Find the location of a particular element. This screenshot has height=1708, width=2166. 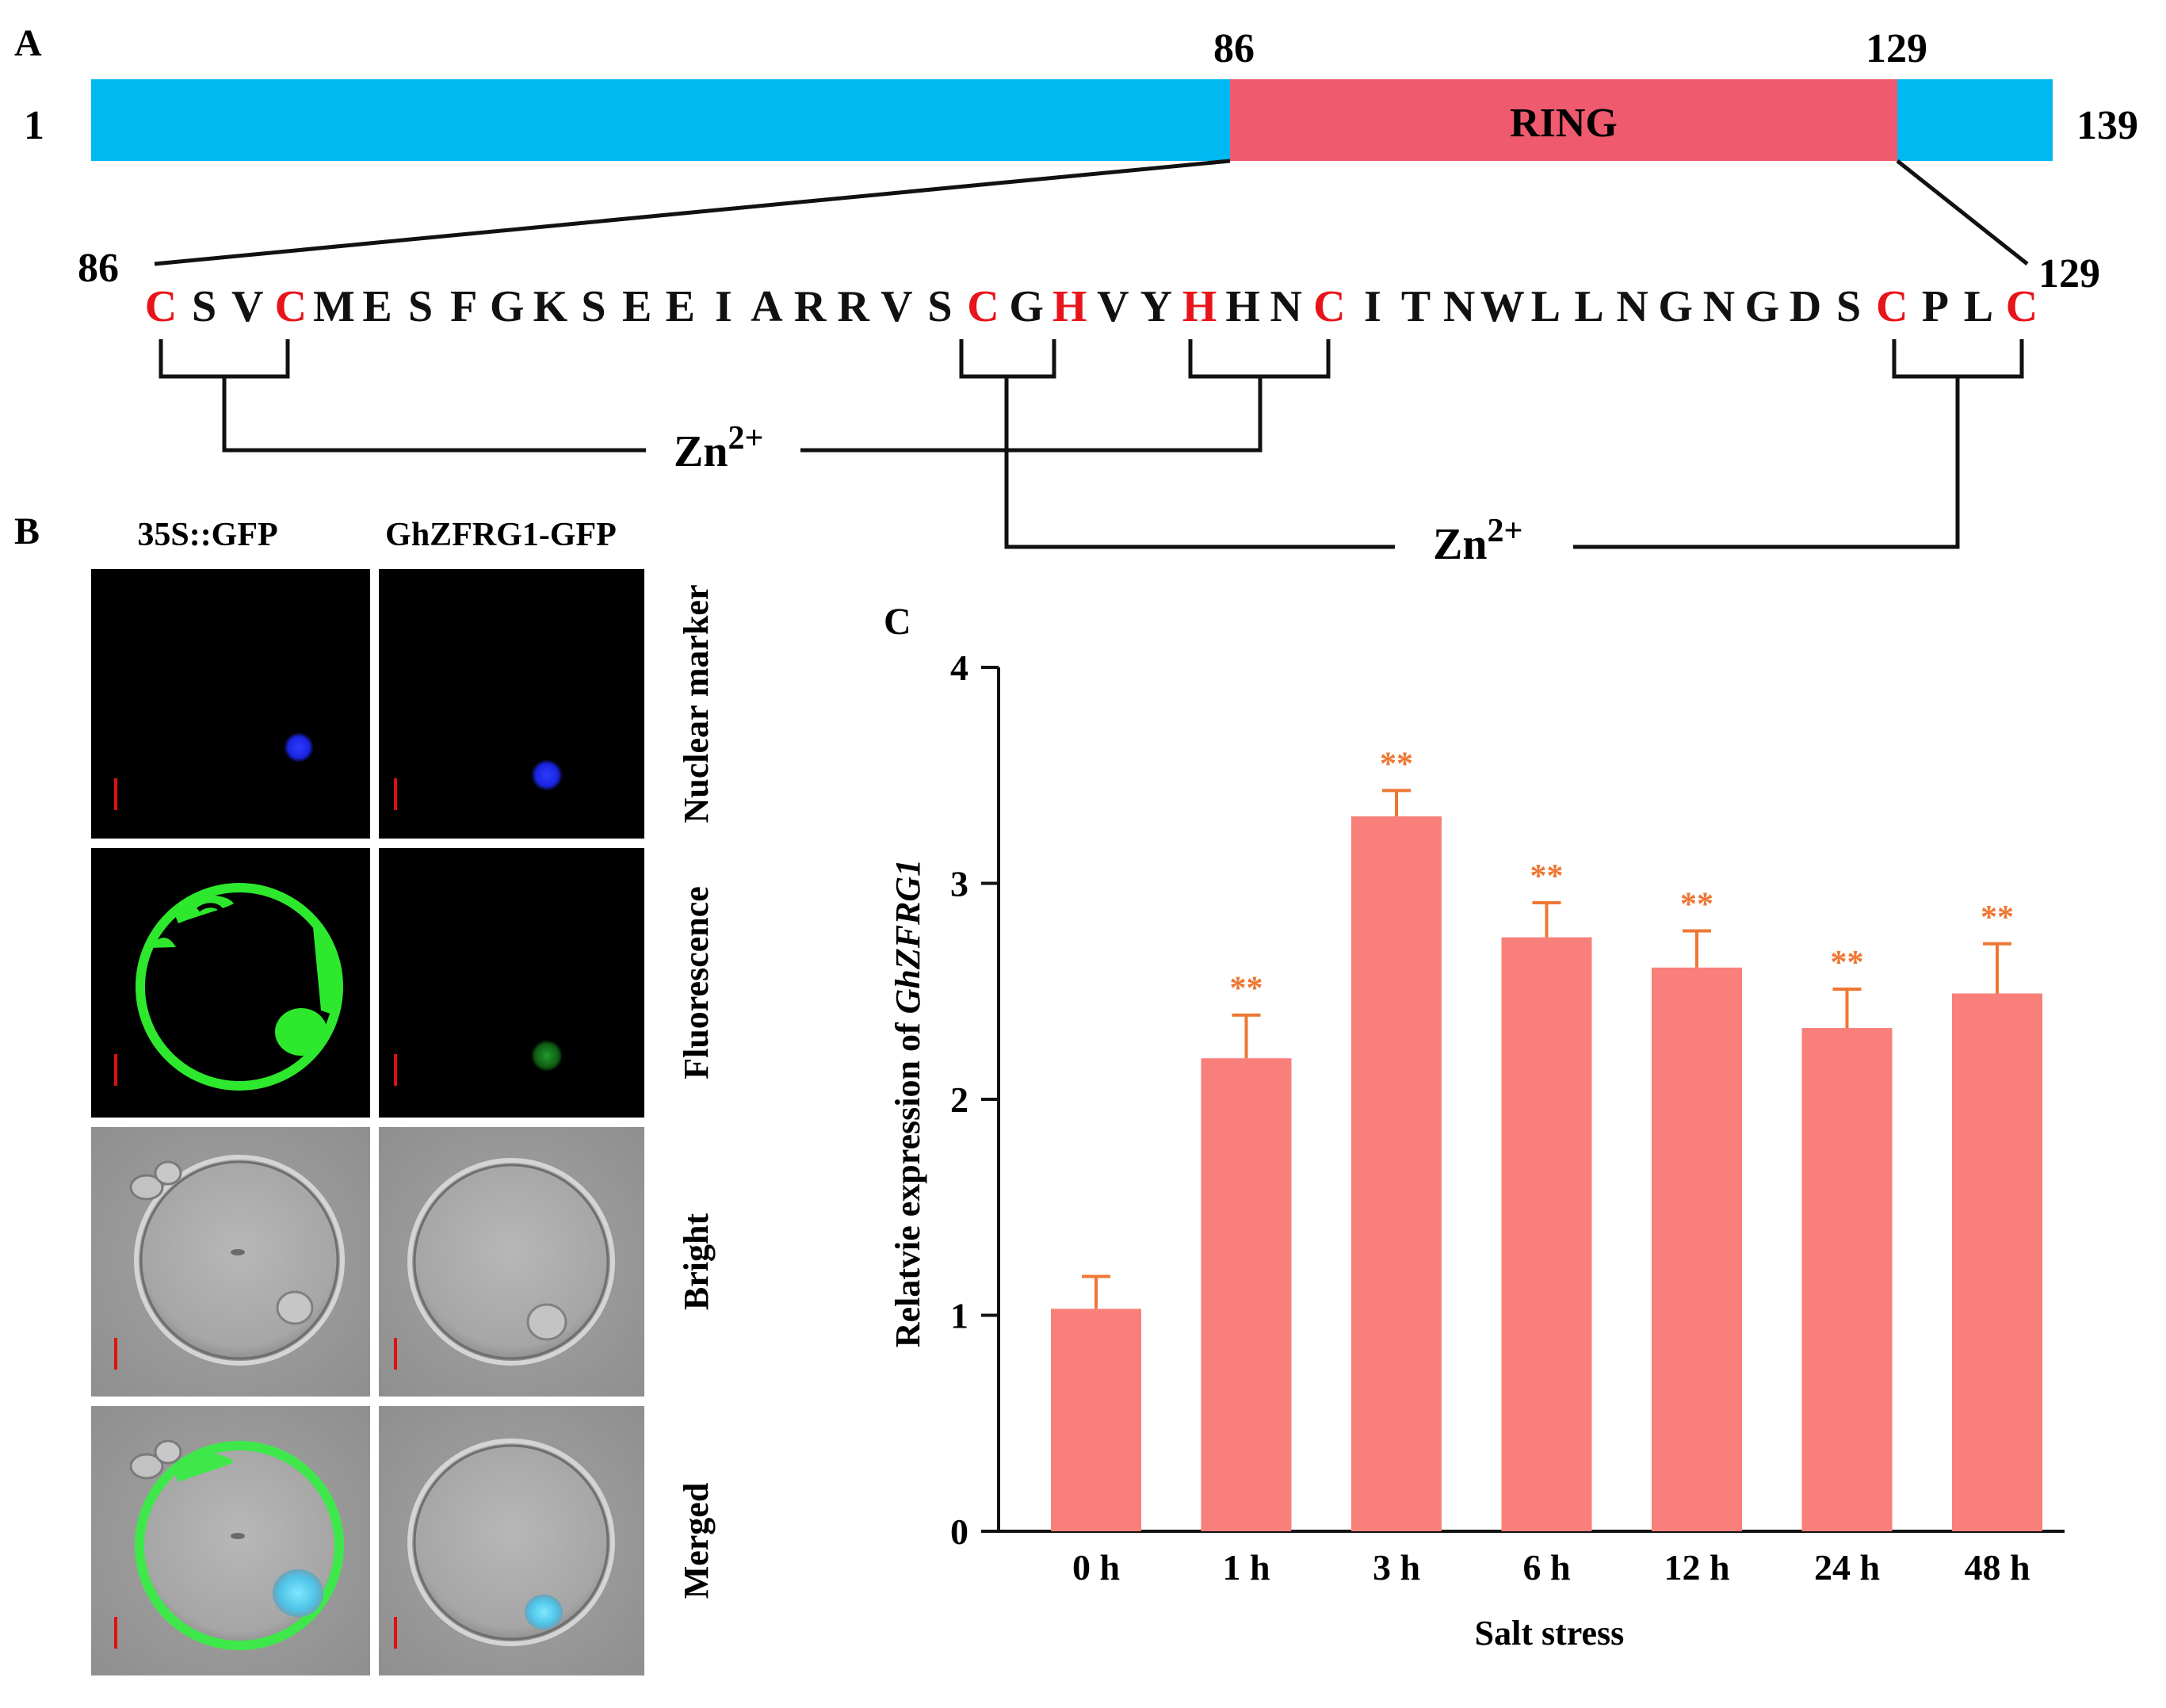

ring-domain-bar is located at coordinates (1564, 120).